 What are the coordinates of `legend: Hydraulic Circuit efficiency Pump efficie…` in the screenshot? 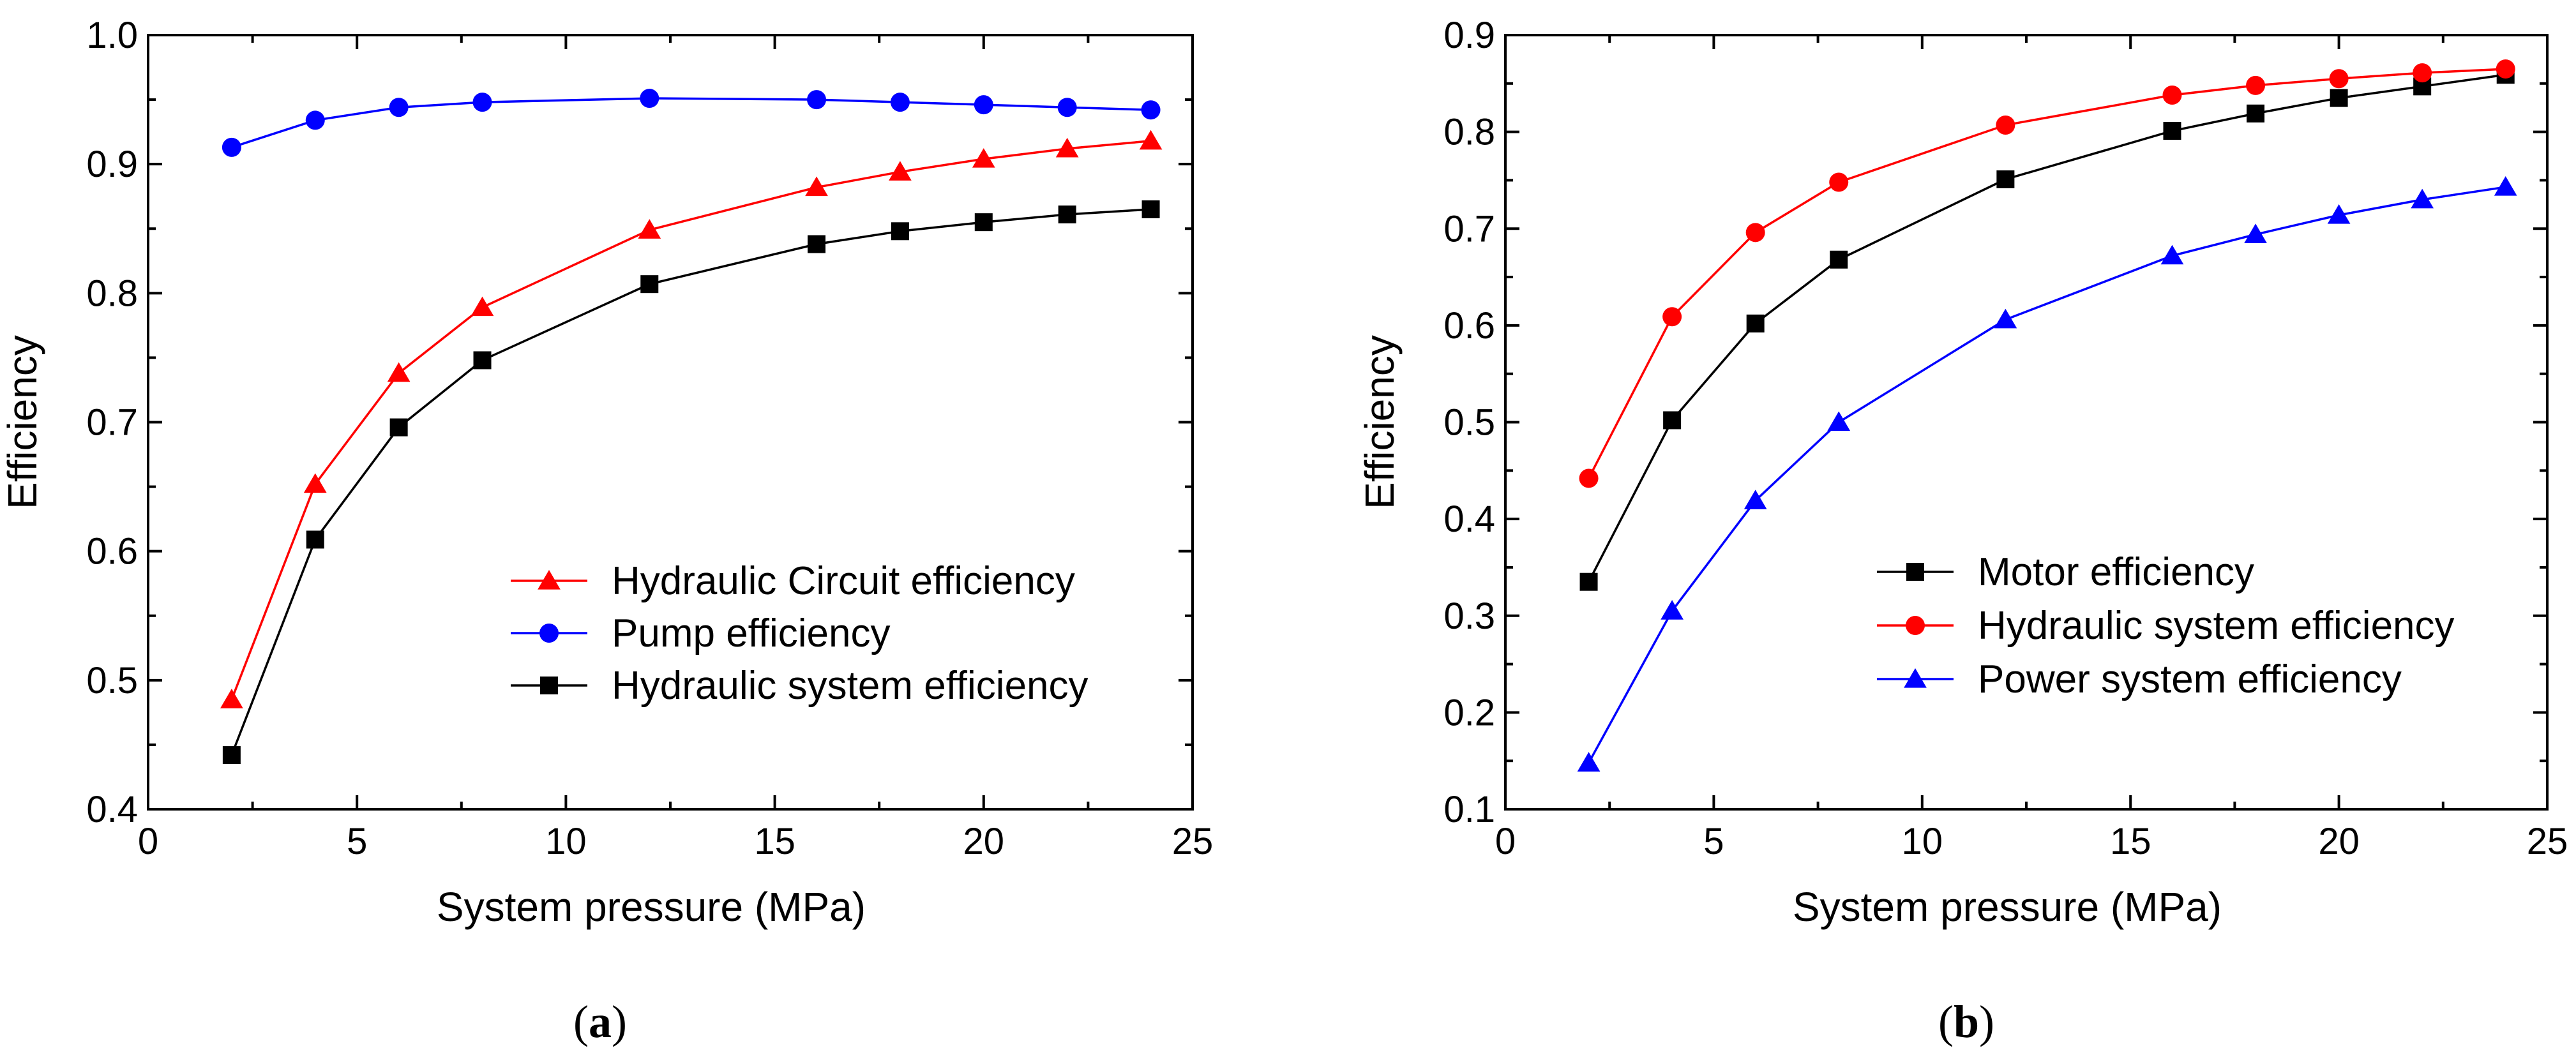 It's located at (799, 633).